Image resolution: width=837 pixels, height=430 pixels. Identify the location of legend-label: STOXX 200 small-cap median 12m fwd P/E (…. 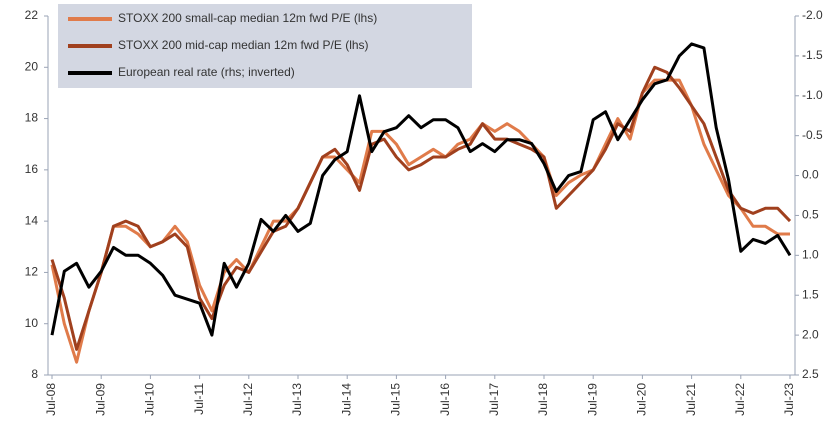
(247, 18).